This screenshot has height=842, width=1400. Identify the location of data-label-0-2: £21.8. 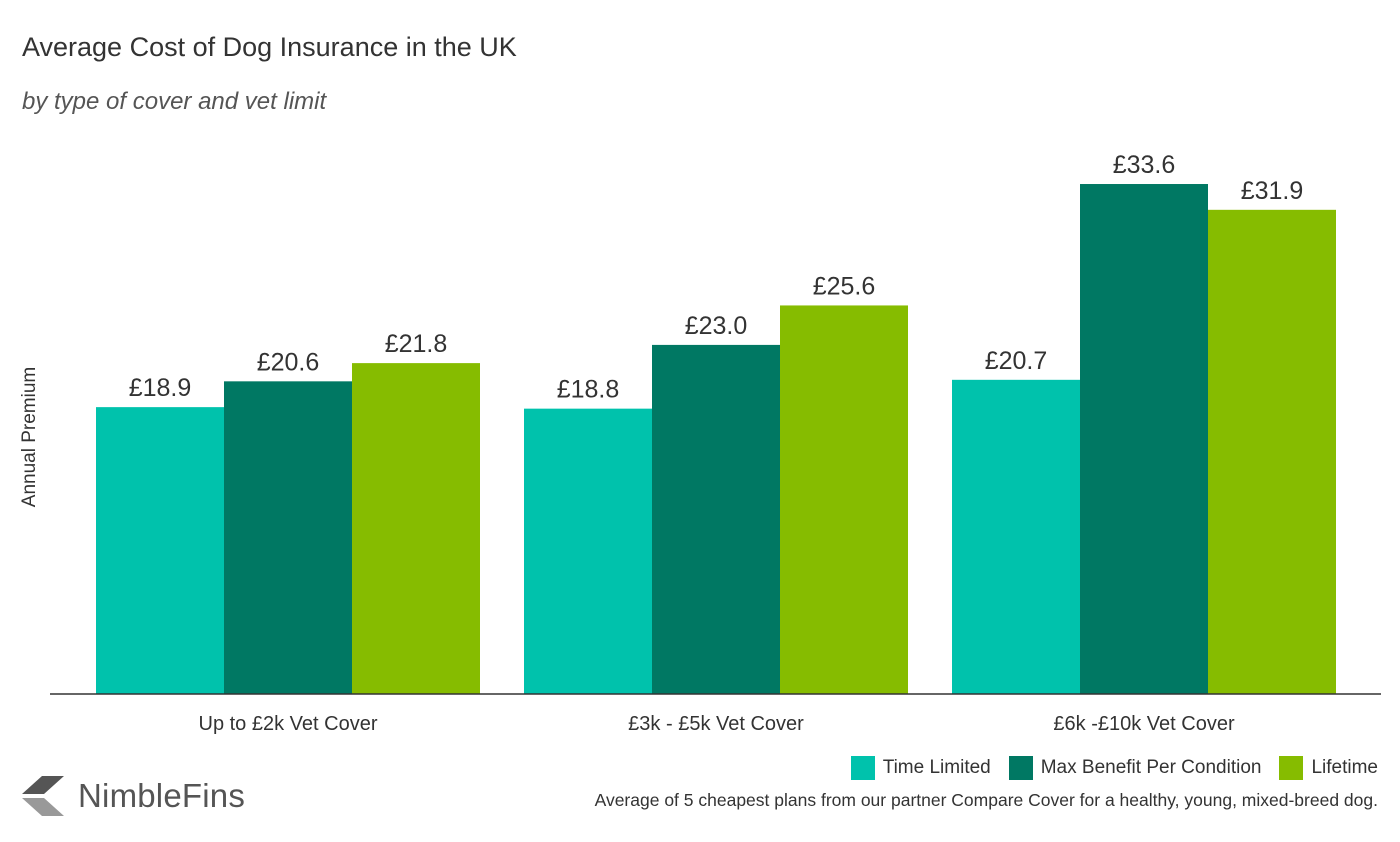
(416, 344).